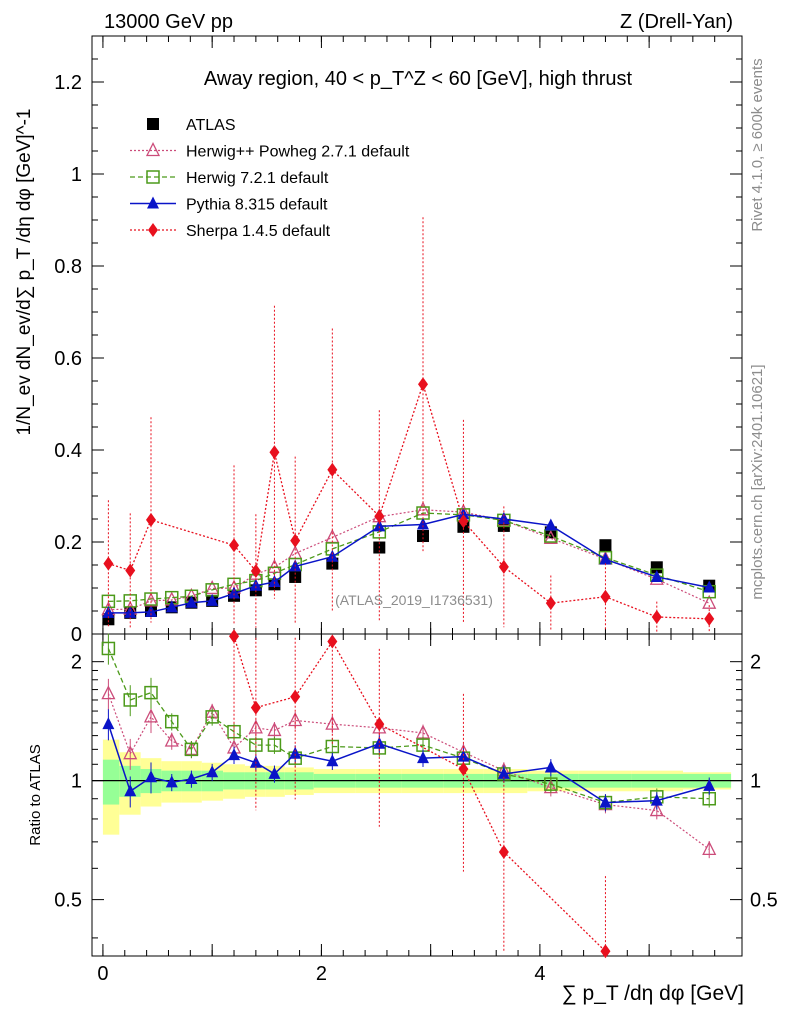 The height and width of the screenshot is (1024, 786). Describe the element at coordinates (409, 557) in the screenshot. I see `herwig-7-2-1-default-line` at that location.